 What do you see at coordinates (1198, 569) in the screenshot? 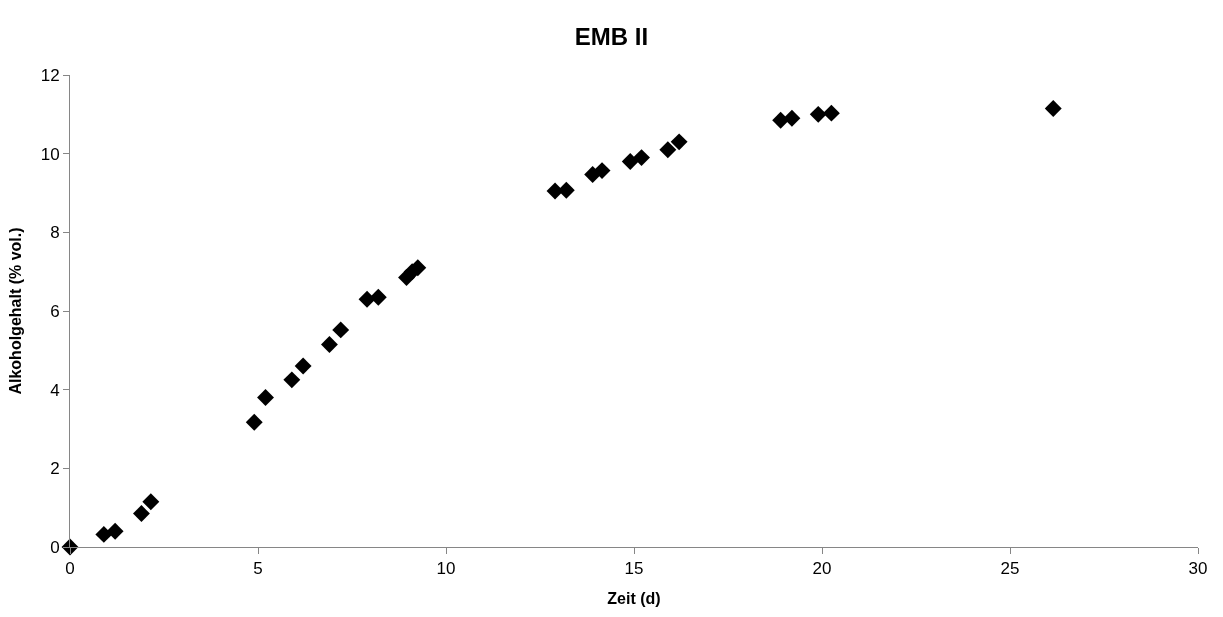
I see `x-tick-label: 30` at bounding box center [1198, 569].